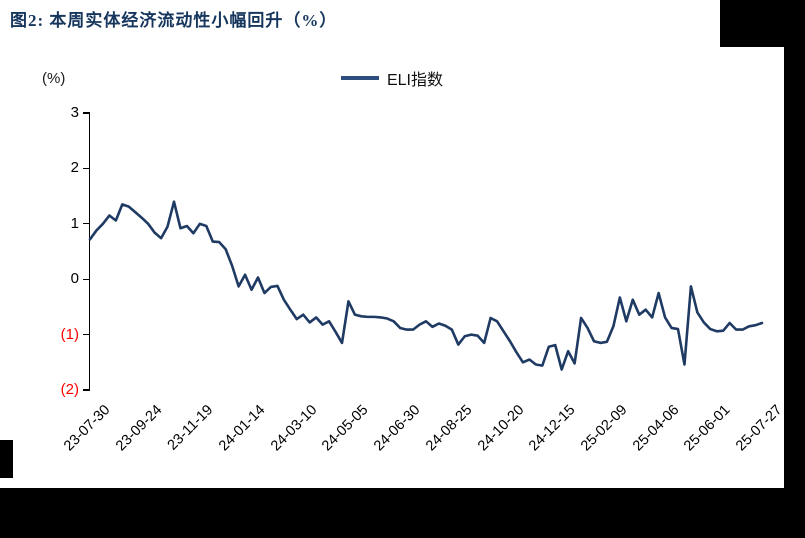  Describe the element at coordinates (69, 389) in the screenshot. I see `y-tick-label: (2)` at that location.